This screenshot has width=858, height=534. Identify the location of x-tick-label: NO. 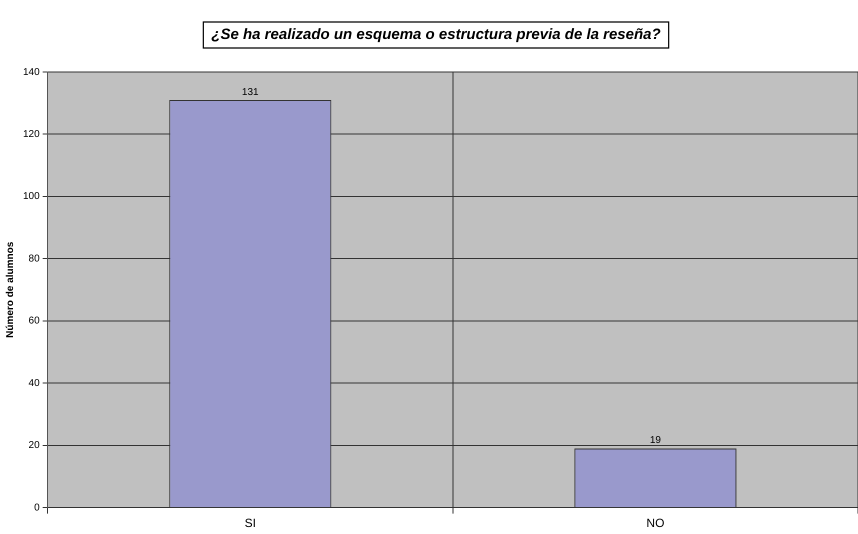
(655, 523).